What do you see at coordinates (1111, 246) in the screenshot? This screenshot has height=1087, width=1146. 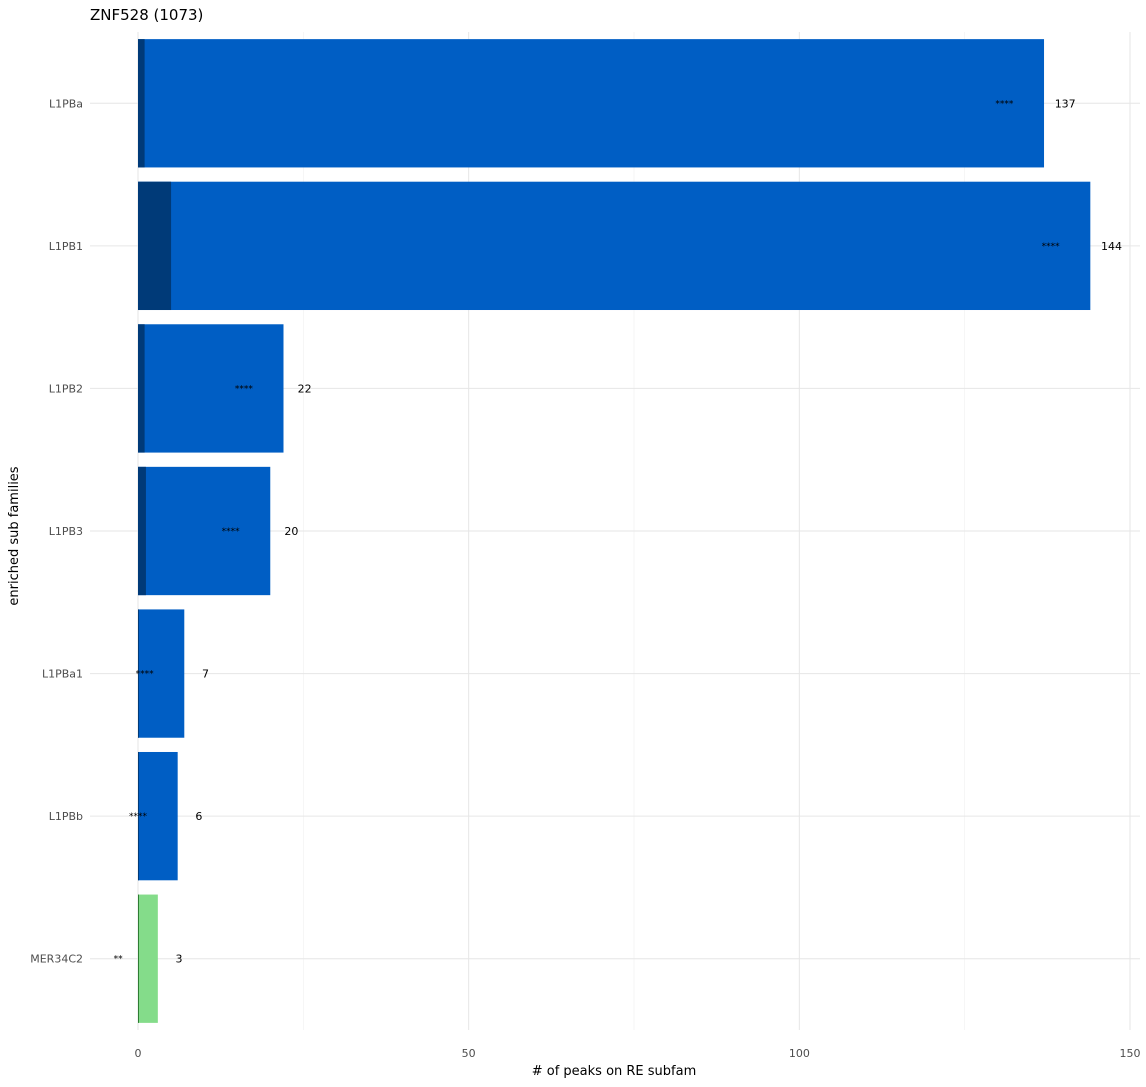 I see `value-label: 144` at bounding box center [1111, 246].